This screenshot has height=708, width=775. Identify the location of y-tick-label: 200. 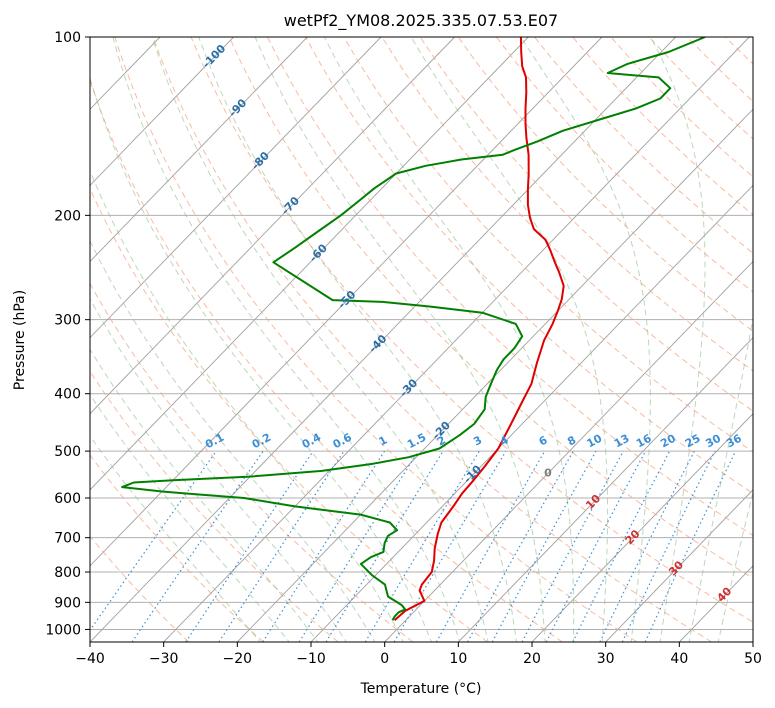
(67, 216).